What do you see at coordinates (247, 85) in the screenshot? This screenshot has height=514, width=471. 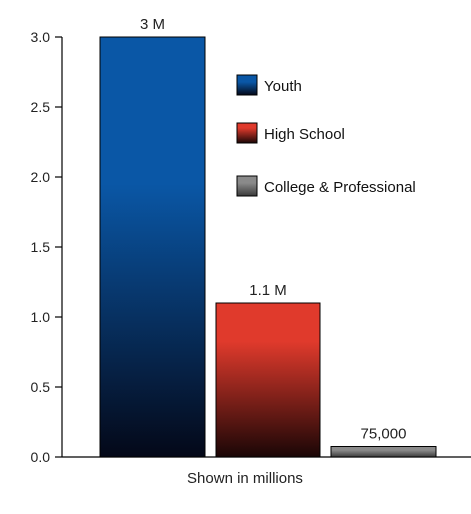 I see `legend-swatch-youth` at bounding box center [247, 85].